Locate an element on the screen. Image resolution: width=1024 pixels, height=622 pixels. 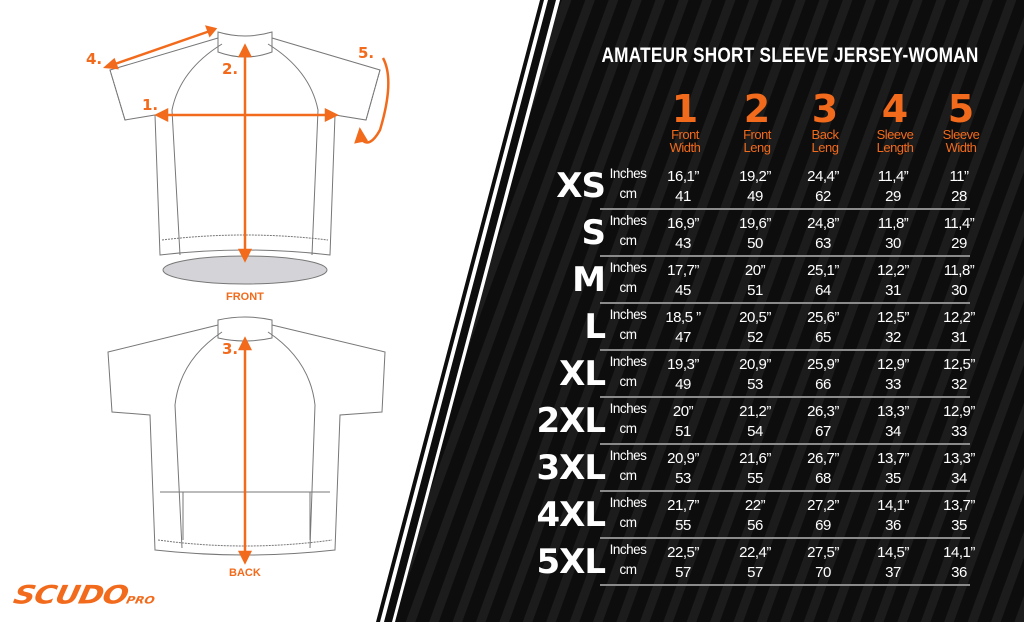
value-inches: 26,3” is located at coordinates (823, 411).